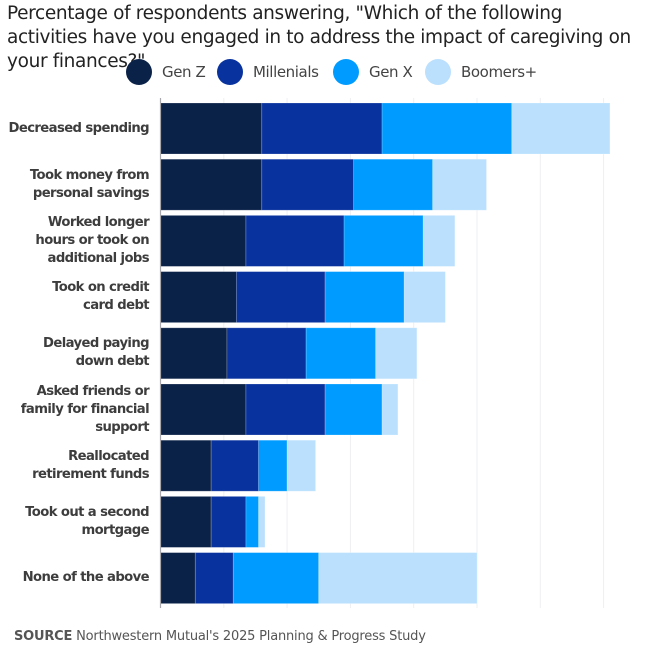 The height and width of the screenshot is (667, 646). What do you see at coordinates (286, 72) in the screenshot?
I see `legend-label-millenials: Millenials` at bounding box center [286, 72].